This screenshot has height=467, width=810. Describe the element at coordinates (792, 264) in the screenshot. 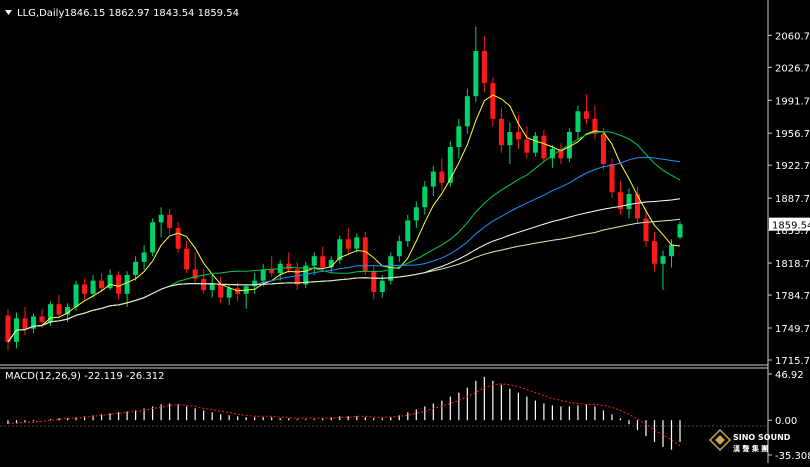

I see `price-tick-label: 1818.70` at that location.